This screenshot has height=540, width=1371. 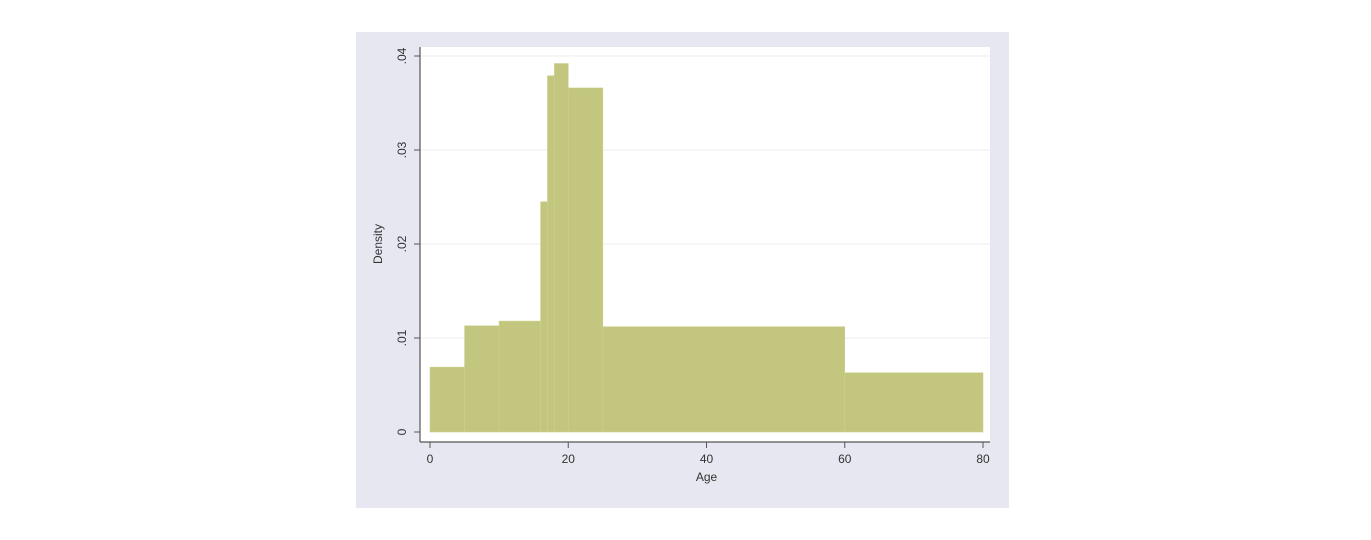 What do you see at coordinates (378, 244) in the screenshot?
I see `y-axis-title: Density` at bounding box center [378, 244].